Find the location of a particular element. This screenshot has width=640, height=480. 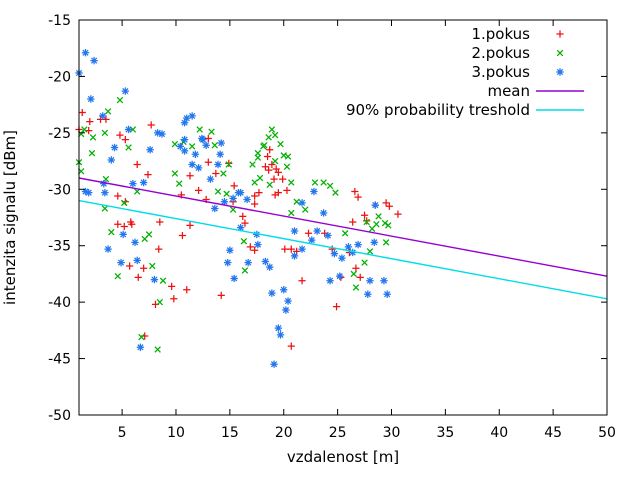

y-axis-tick-label: -20 is located at coordinates (59, 77).